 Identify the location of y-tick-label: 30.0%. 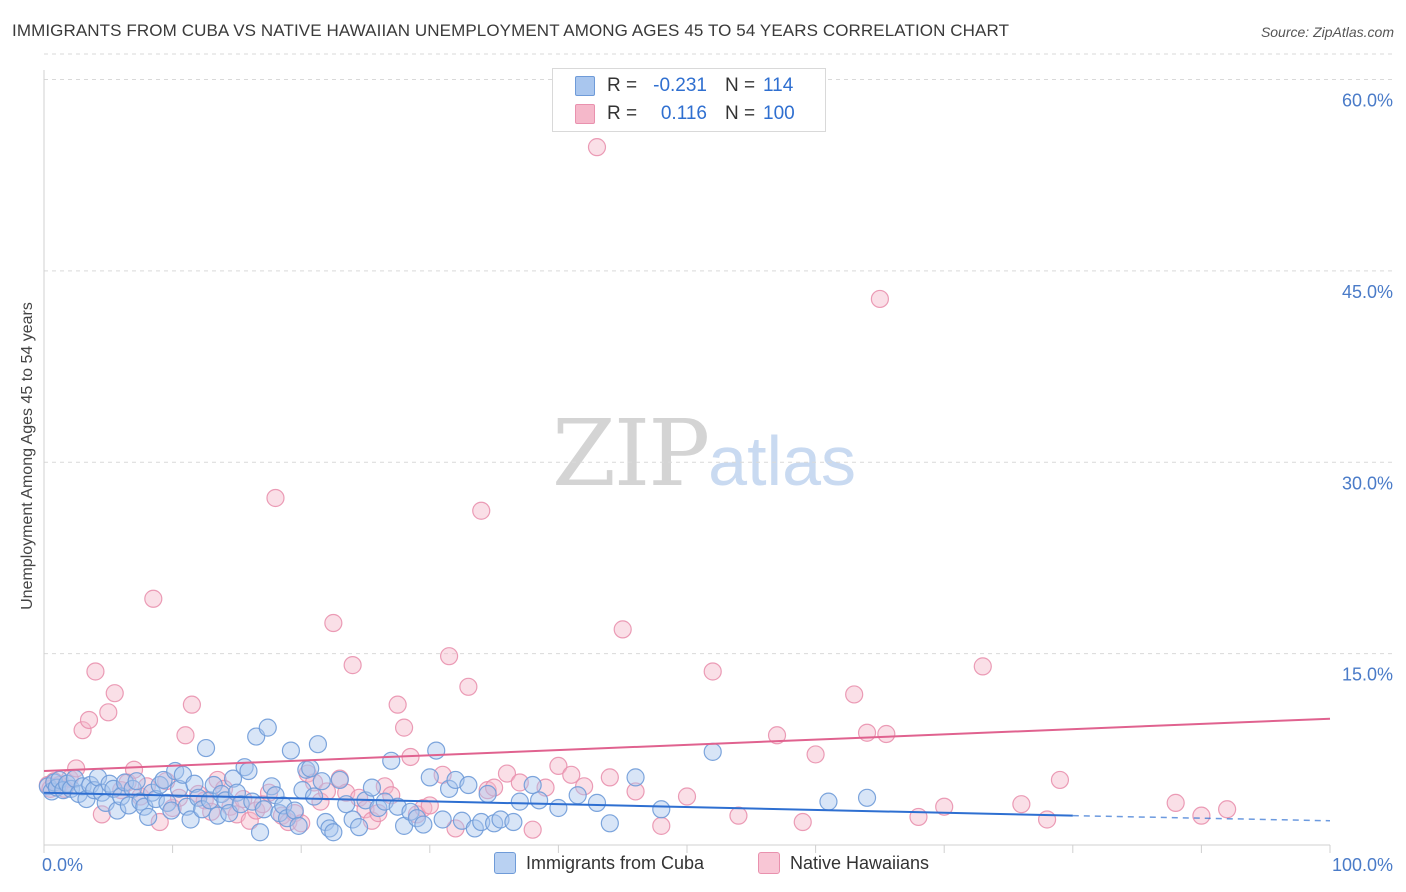
(1367, 483).